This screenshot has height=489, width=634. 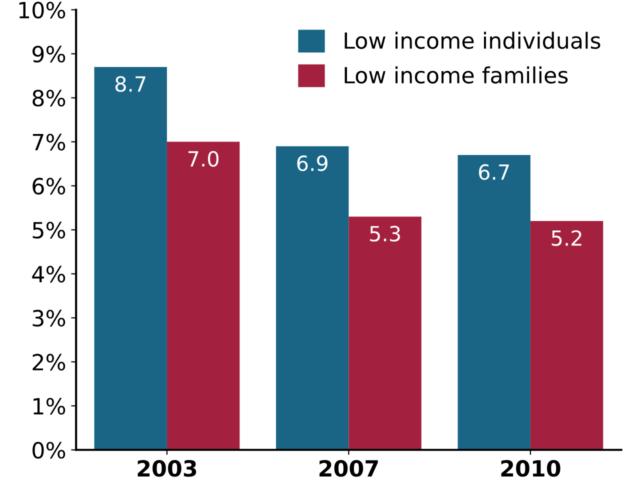 What do you see at coordinates (42, 10) in the screenshot?
I see `y-tick-label: 10%` at bounding box center [42, 10].